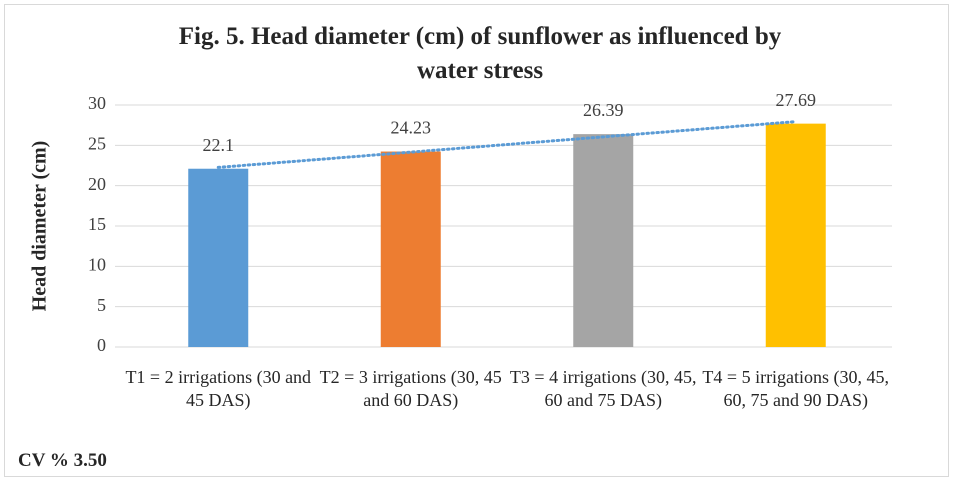  Describe the element at coordinates (39, 226) in the screenshot. I see `y-axis-label: Head diameter (cm)` at that location.